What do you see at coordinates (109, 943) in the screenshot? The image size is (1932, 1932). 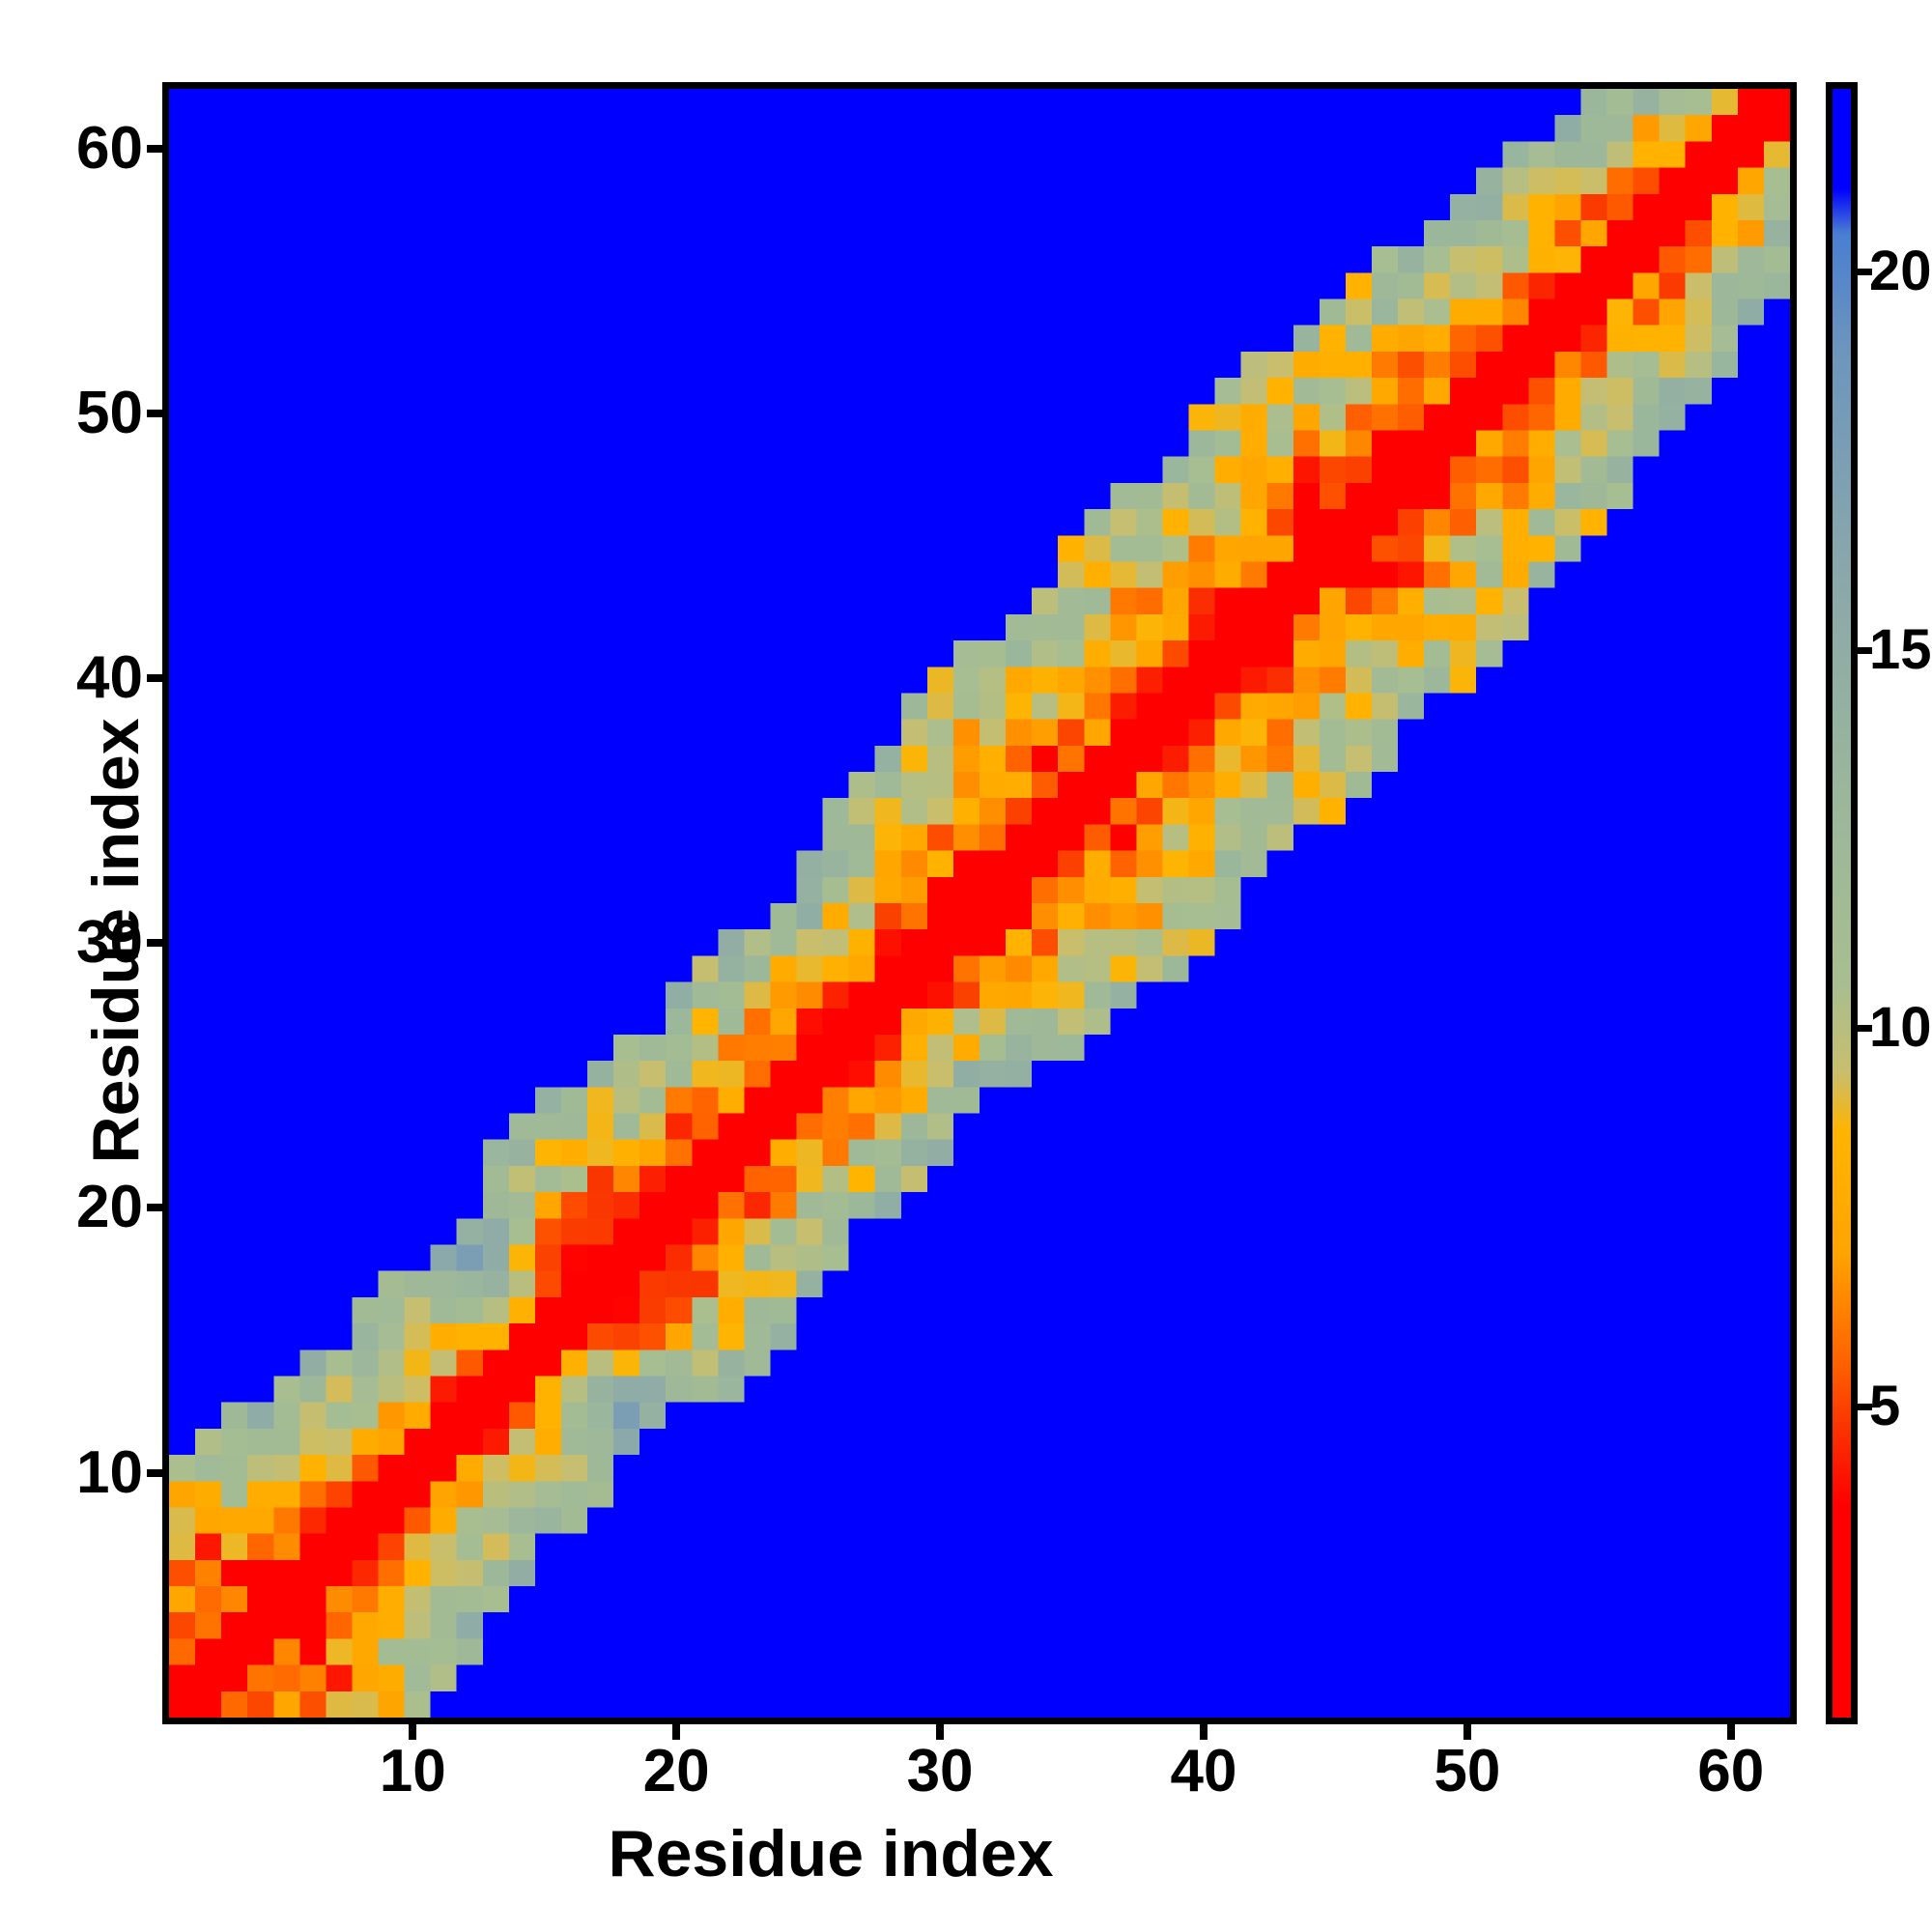 I see `y-tick-label: 30` at bounding box center [109, 943].